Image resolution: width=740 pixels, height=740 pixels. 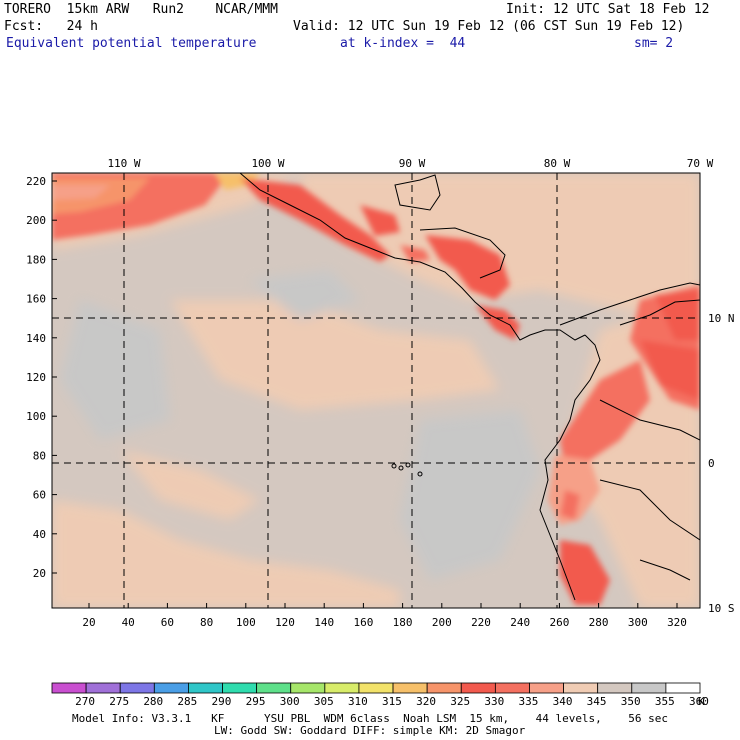 I want to click on y-tick-label: 60, so click(x=39, y=495).